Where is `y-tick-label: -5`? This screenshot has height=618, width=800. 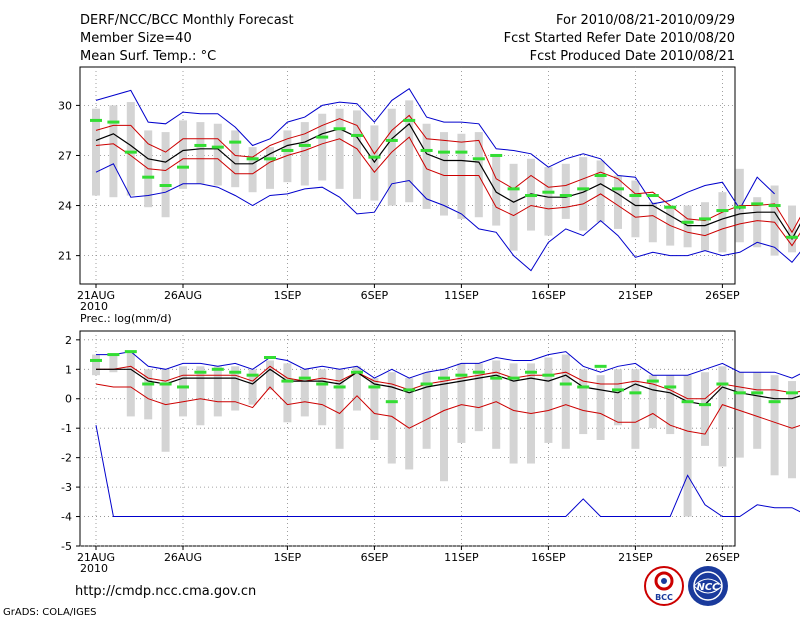
y-tick-label: -5 is located at coordinates (66, 546).